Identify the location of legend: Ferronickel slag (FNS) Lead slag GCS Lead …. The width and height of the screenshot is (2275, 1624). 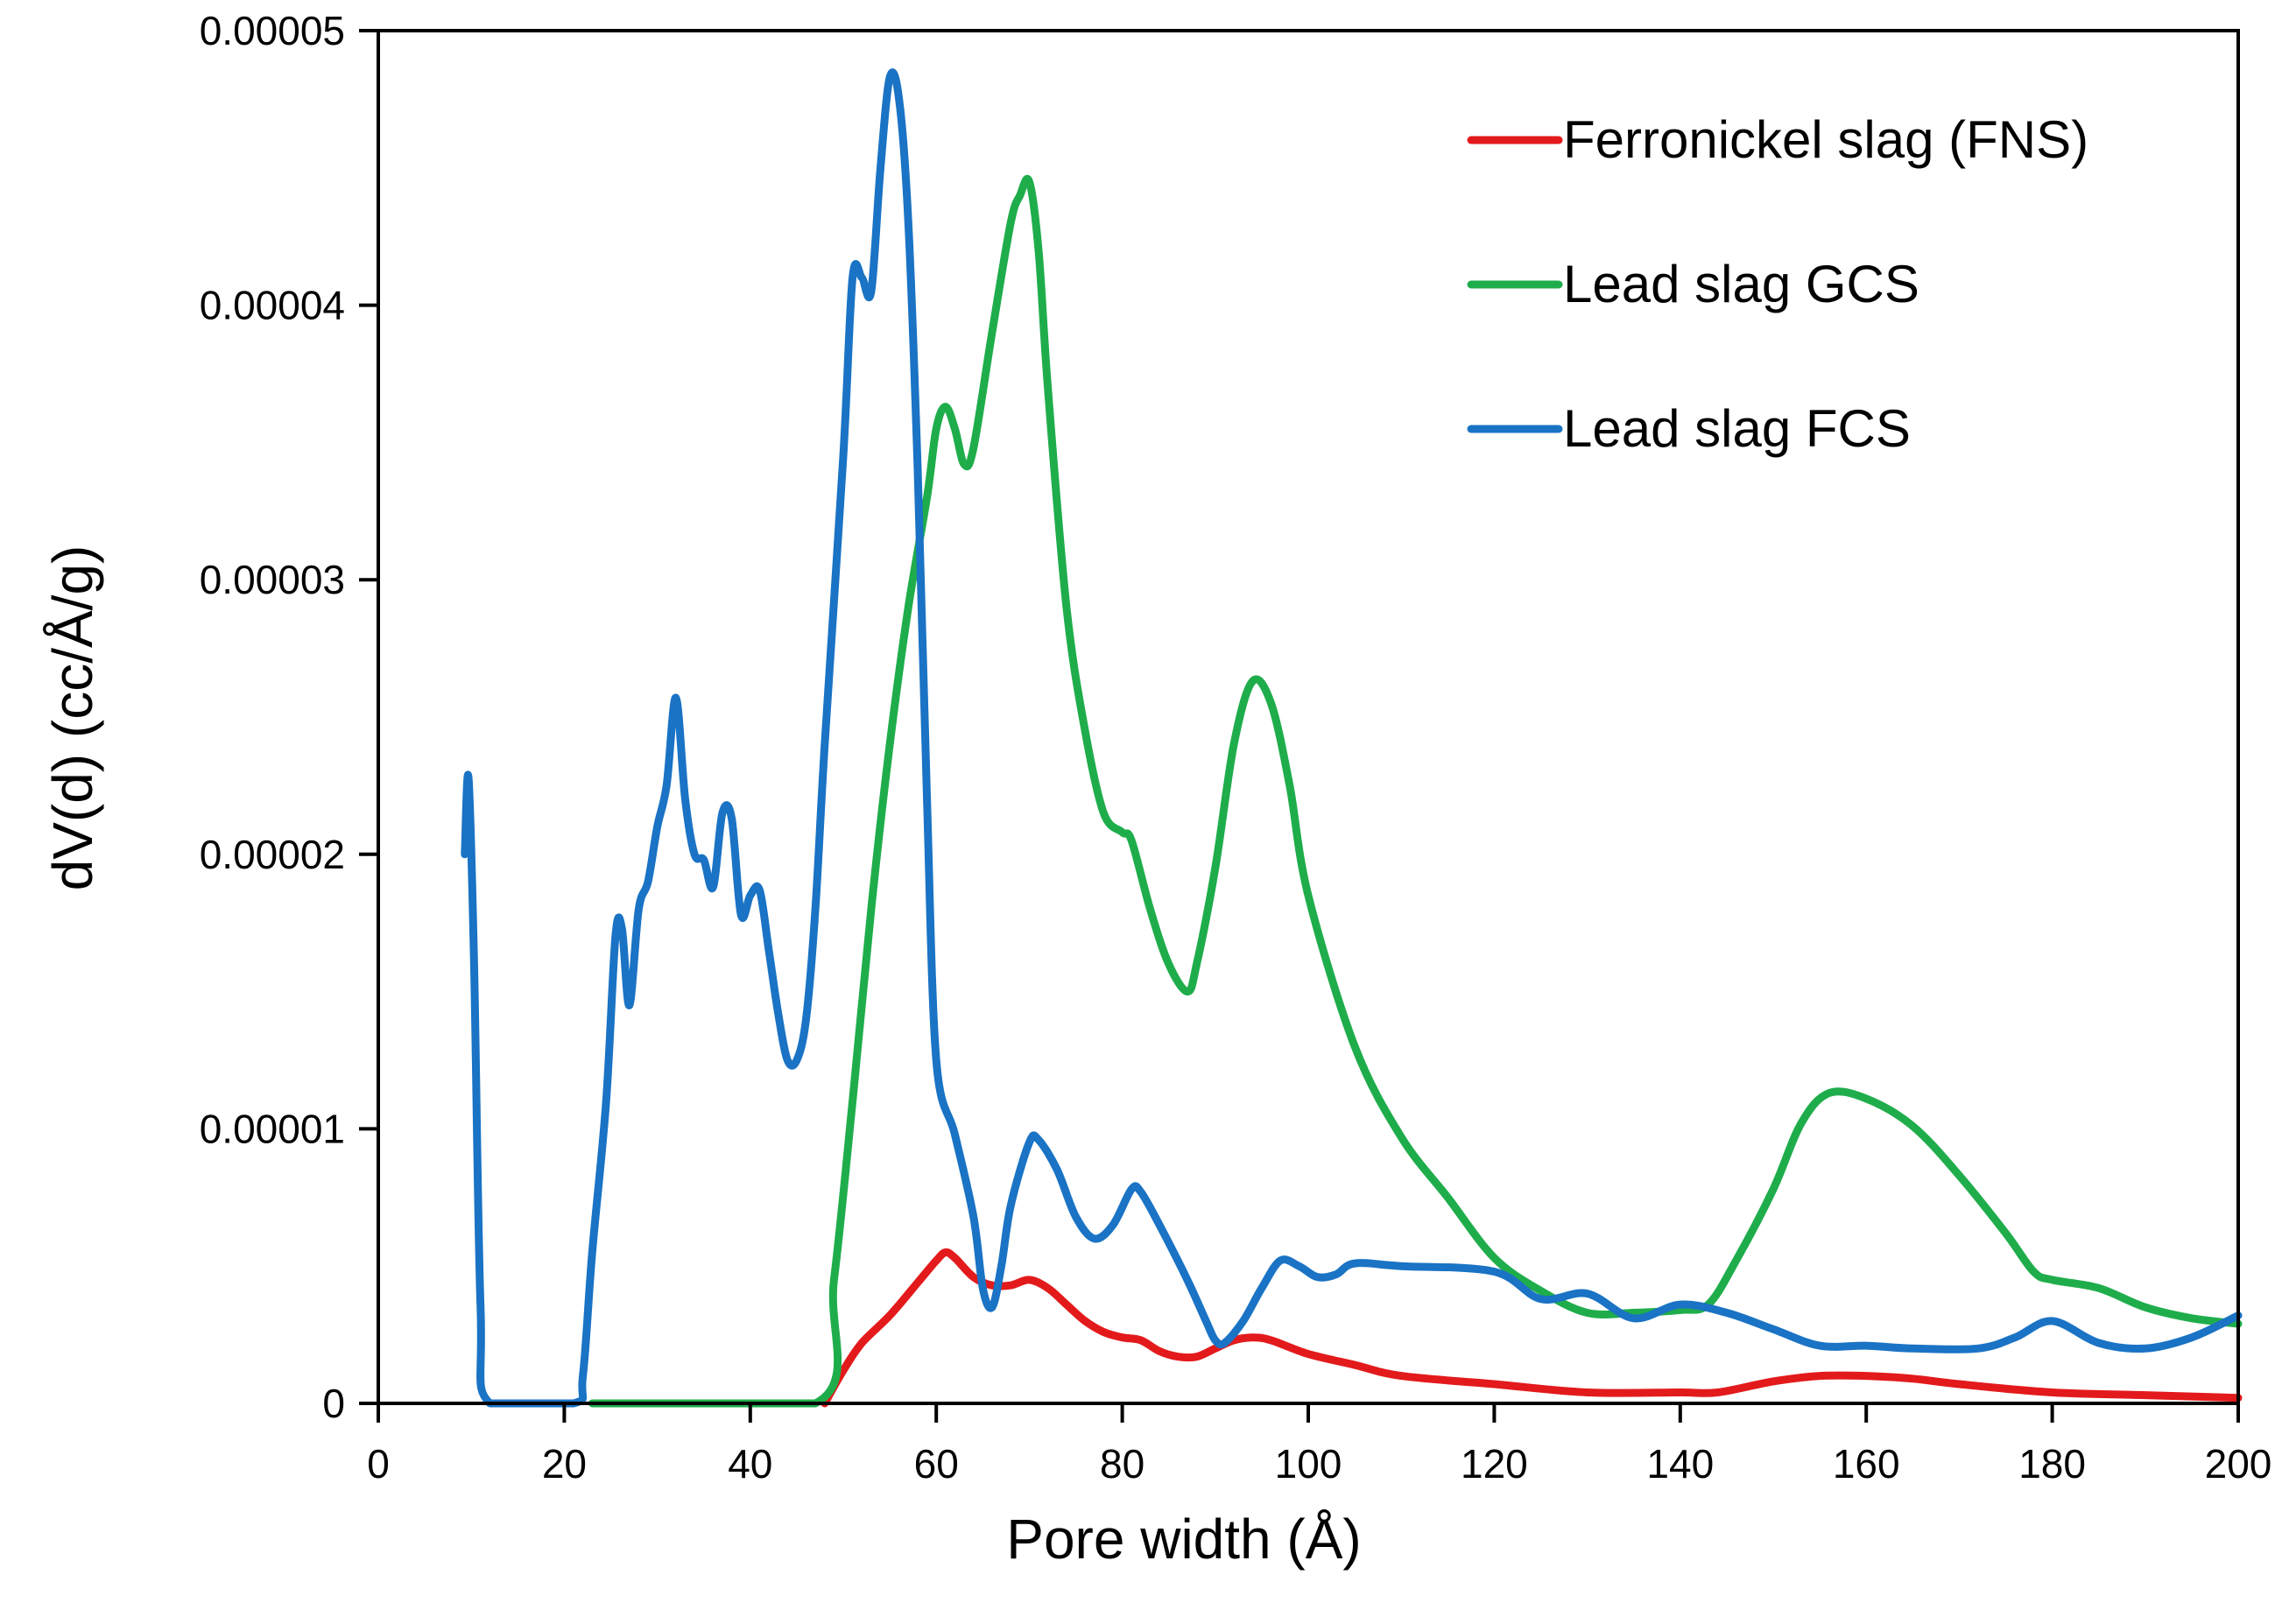
(1777, 284).